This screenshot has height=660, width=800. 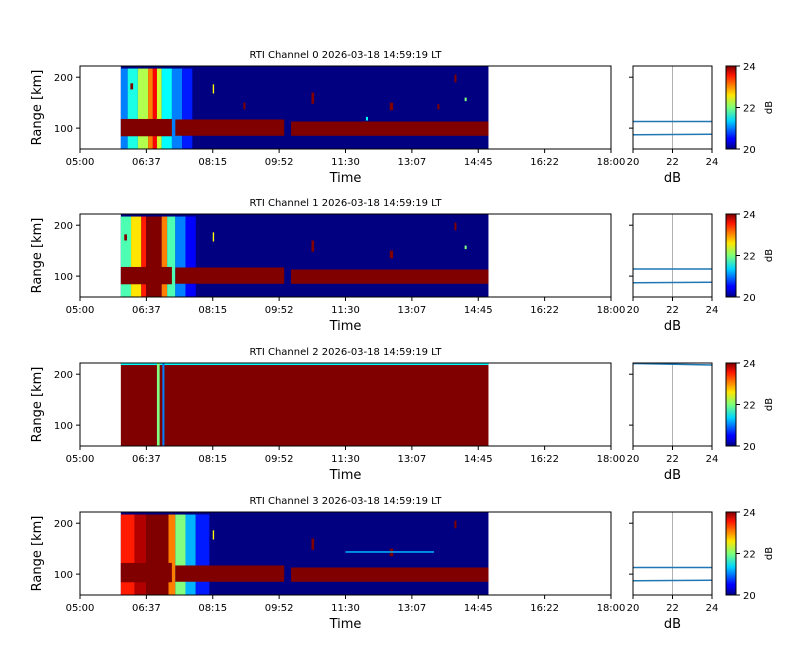 What do you see at coordinates (63, 575) in the screenshot?
I see `y-tick-label: 100` at bounding box center [63, 575].